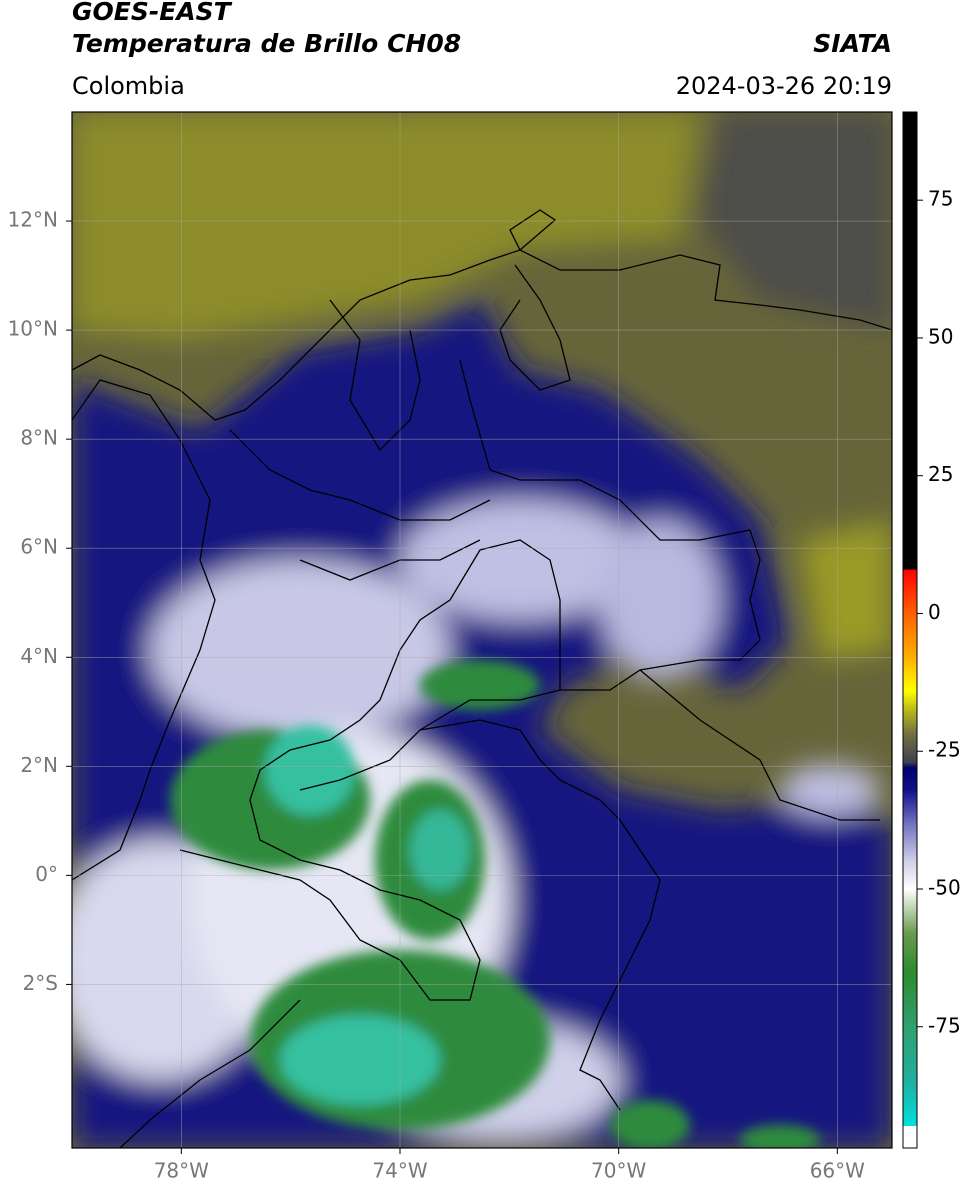  I want to click on y-tick-label: 12°N, so click(33, 220).